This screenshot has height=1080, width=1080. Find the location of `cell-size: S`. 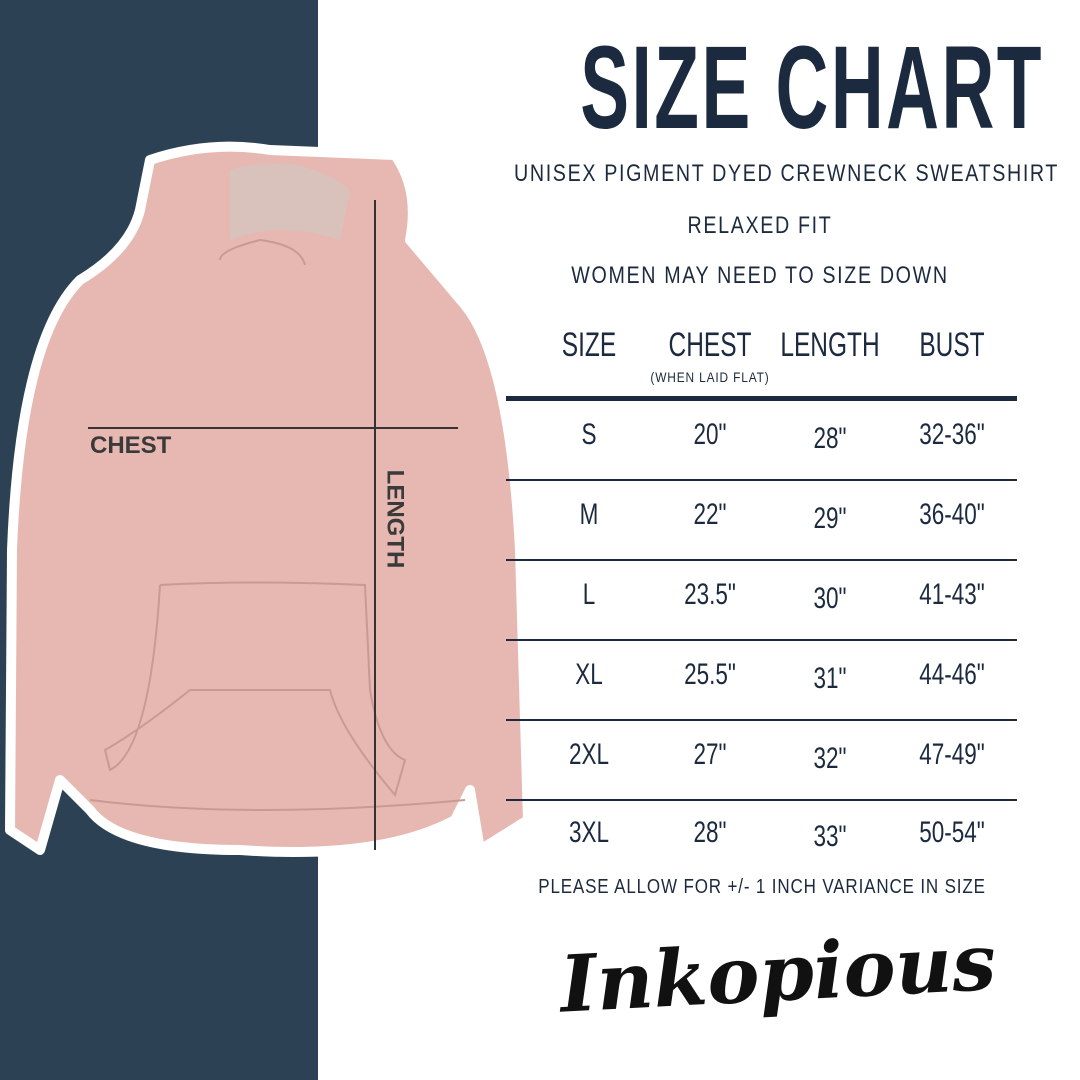

cell-size: S is located at coordinates (589, 434).